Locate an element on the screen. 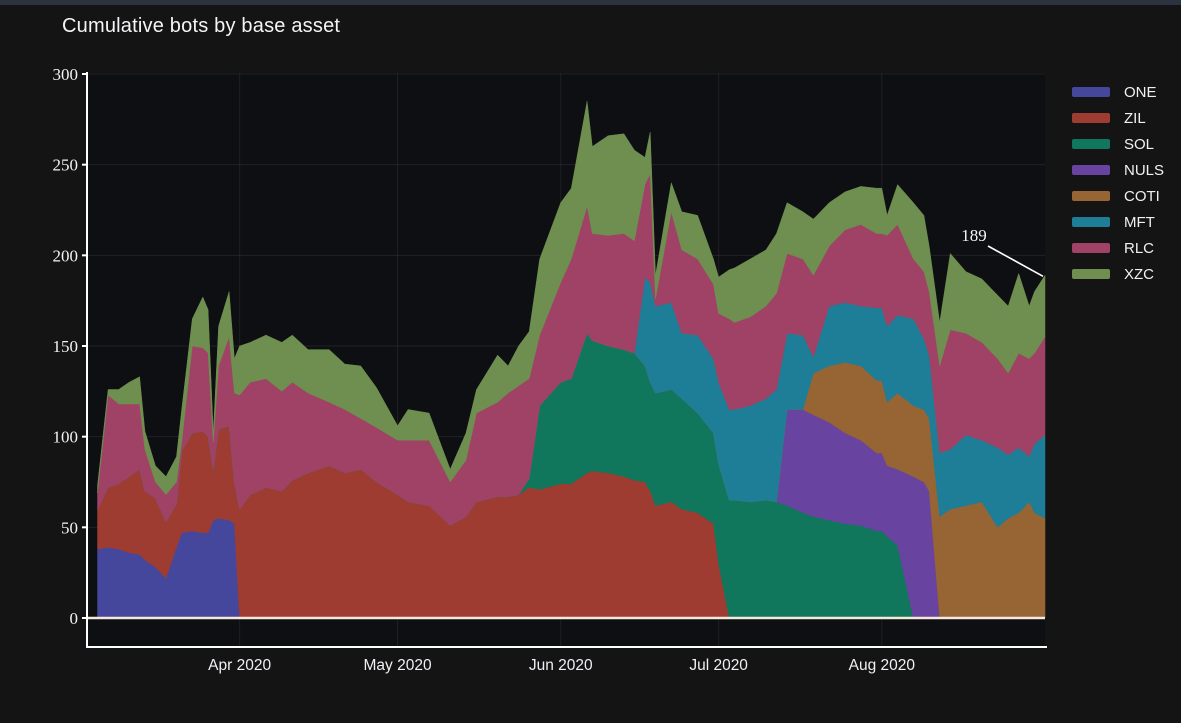 The width and height of the screenshot is (1181, 723). legend-label: COTI is located at coordinates (1142, 196).